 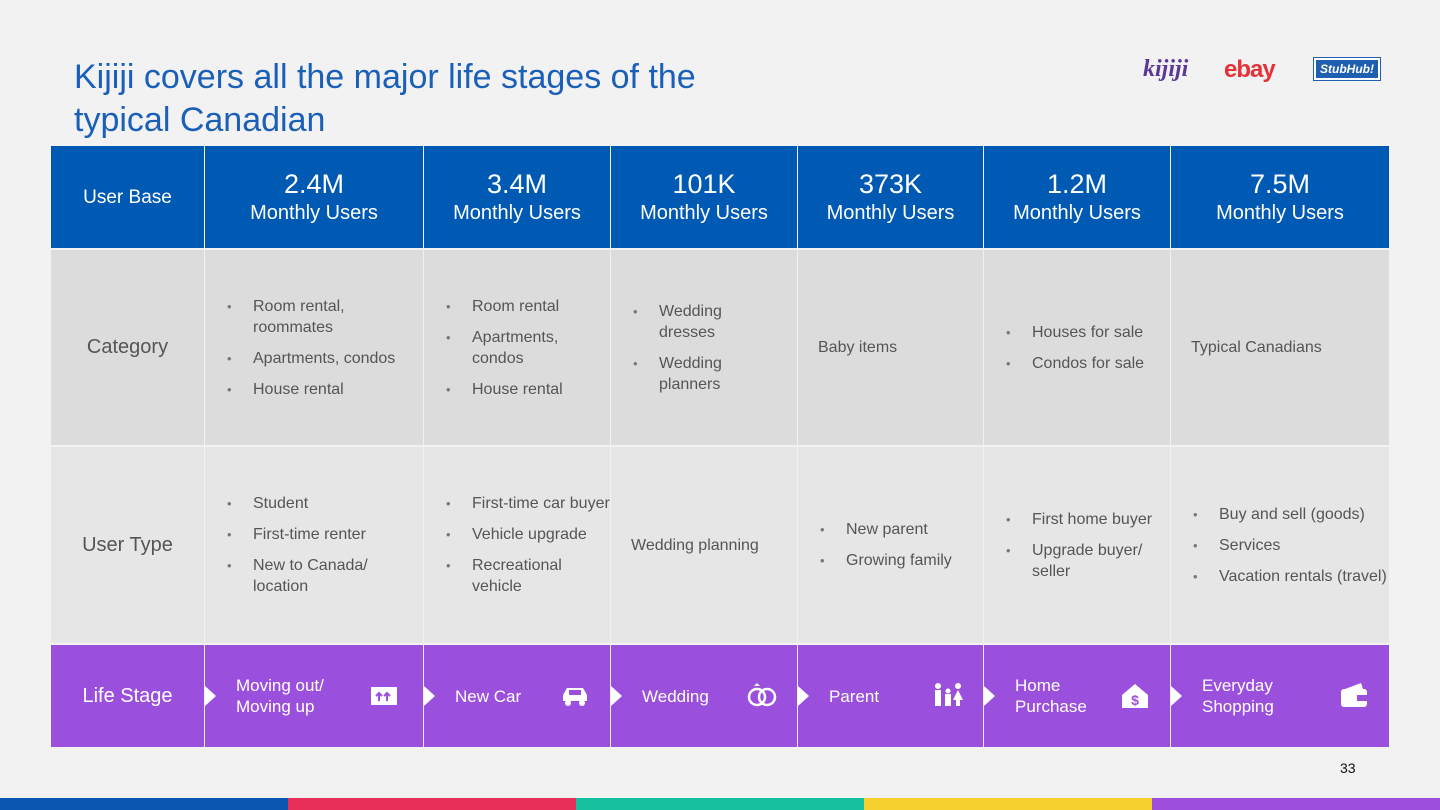 What do you see at coordinates (1083, 332) in the screenshot?
I see `bullet-item: Houses for sale` at bounding box center [1083, 332].